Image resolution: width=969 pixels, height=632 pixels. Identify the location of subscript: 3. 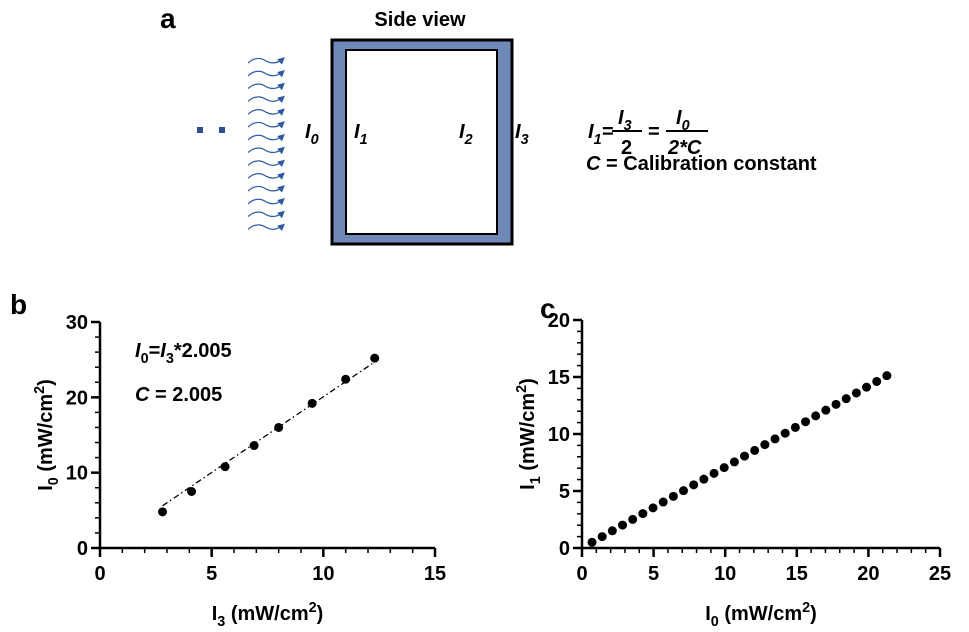
(170, 359).